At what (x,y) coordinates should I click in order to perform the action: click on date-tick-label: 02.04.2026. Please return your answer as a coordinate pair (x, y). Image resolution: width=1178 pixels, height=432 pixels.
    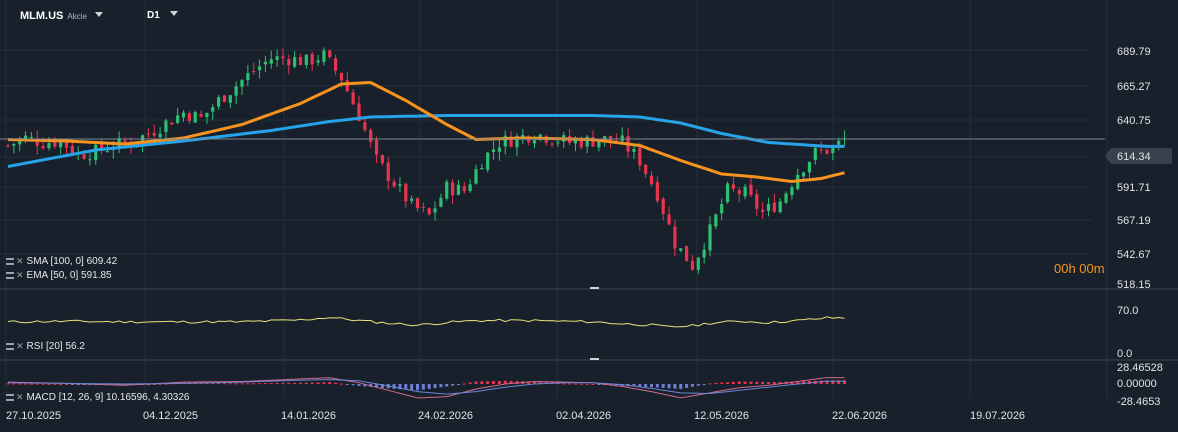
    Looking at the image, I should click on (583, 416).